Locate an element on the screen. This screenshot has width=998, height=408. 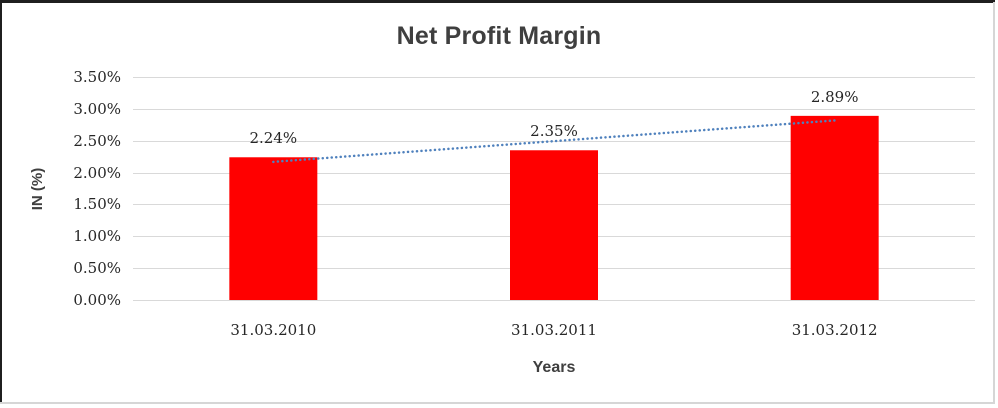
y-tick-label: 1.50% is located at coordinates (97, 204).